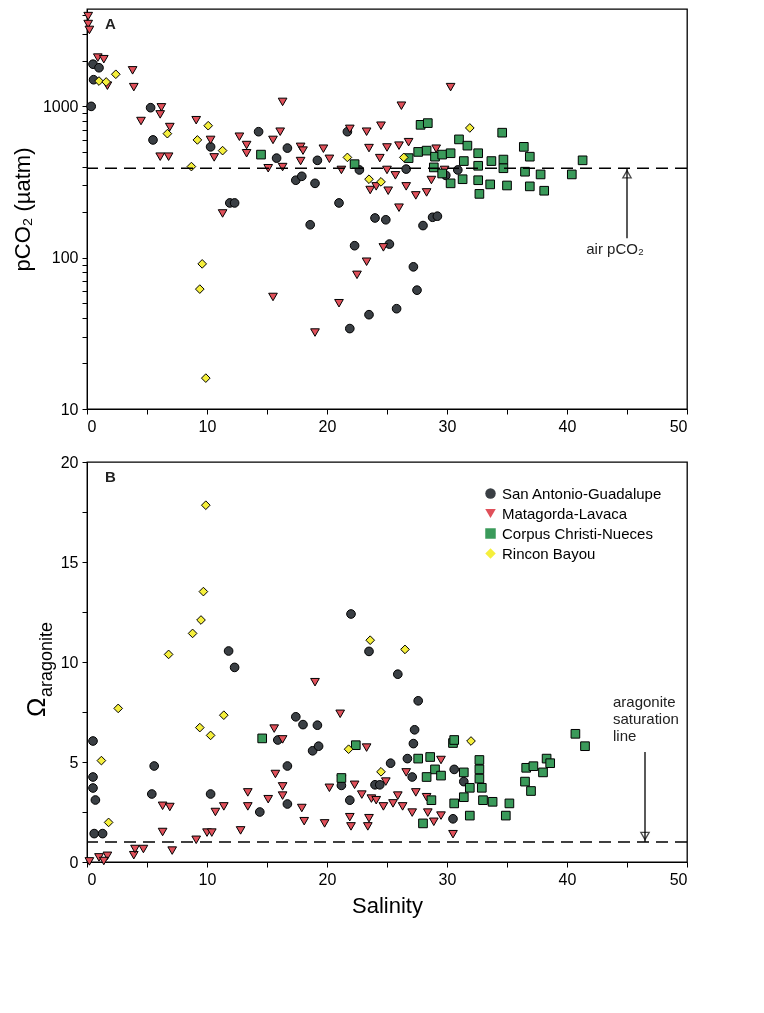 This screenshot has height=1013, width=764. Describe the element at coordinates (60, 106) in the screenshot. I see `y-tick-label: 1000` at that location.